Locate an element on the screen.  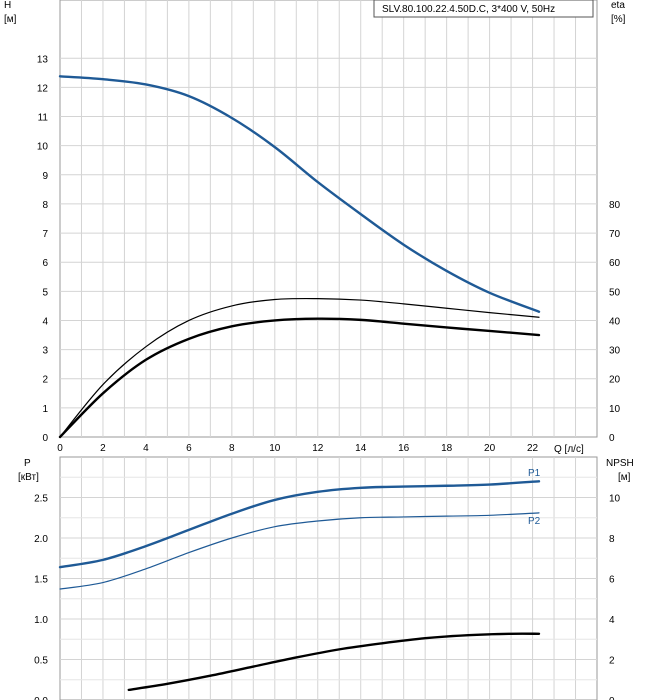
y-left-title-bottom: P is located at coordinates (27, 463).